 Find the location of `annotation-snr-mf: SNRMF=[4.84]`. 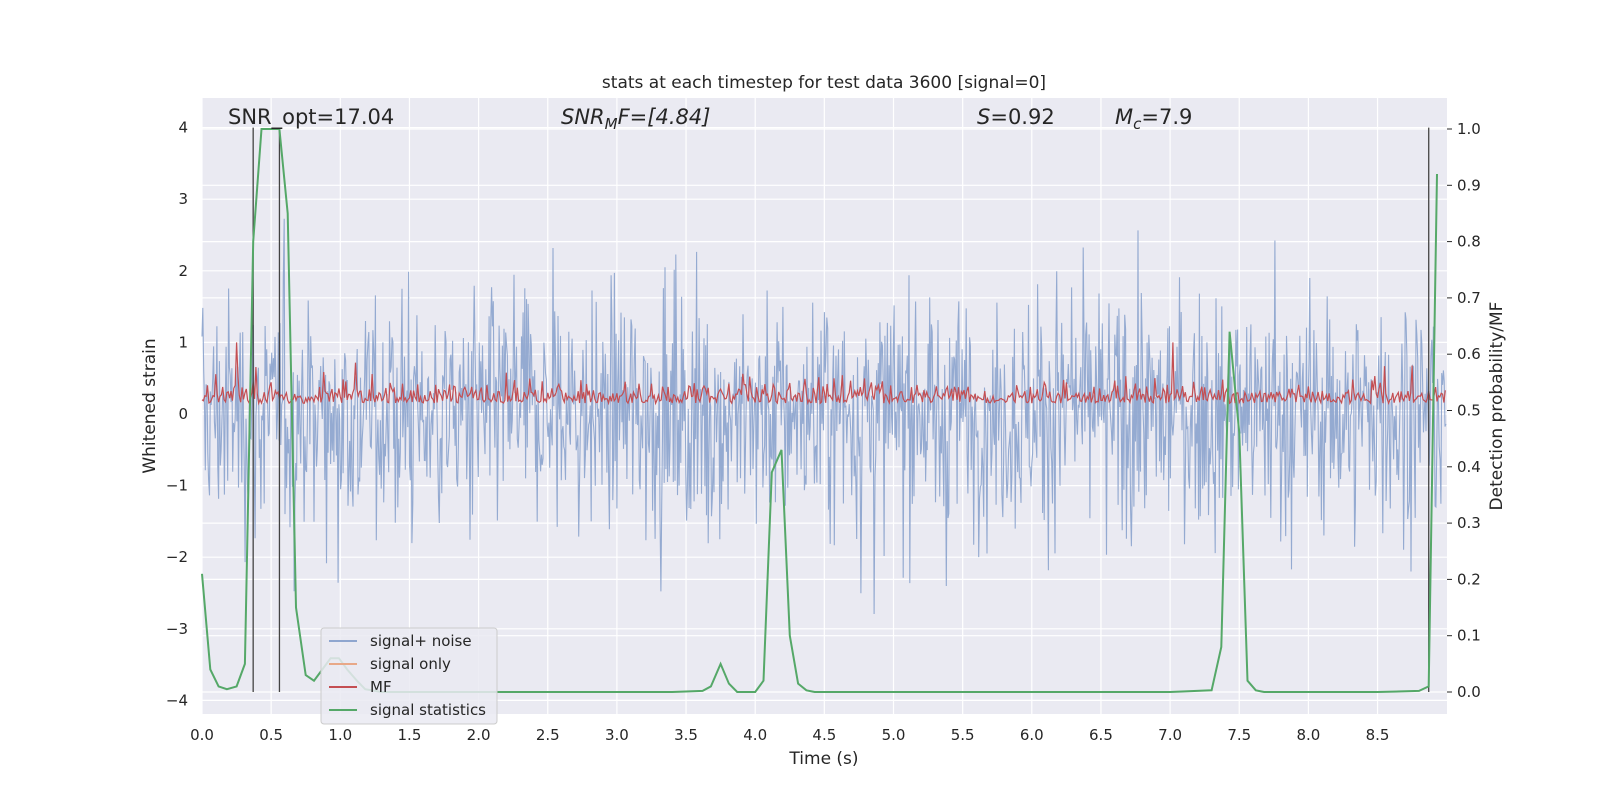

annotation-snr-mf: SNRMF=[4.84] is located at coordinates (635, 119).